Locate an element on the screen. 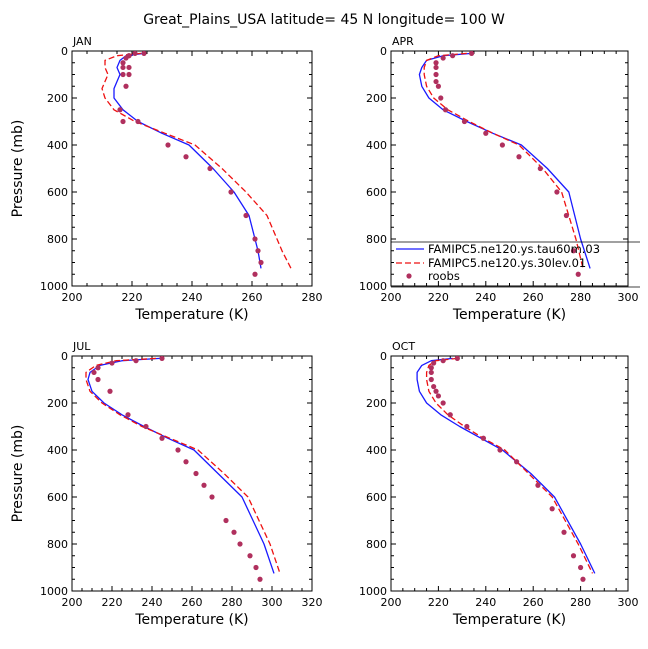 This screenshot has width=648, height=649. y-tick-label: 800 is located at coordinates (376, 544).